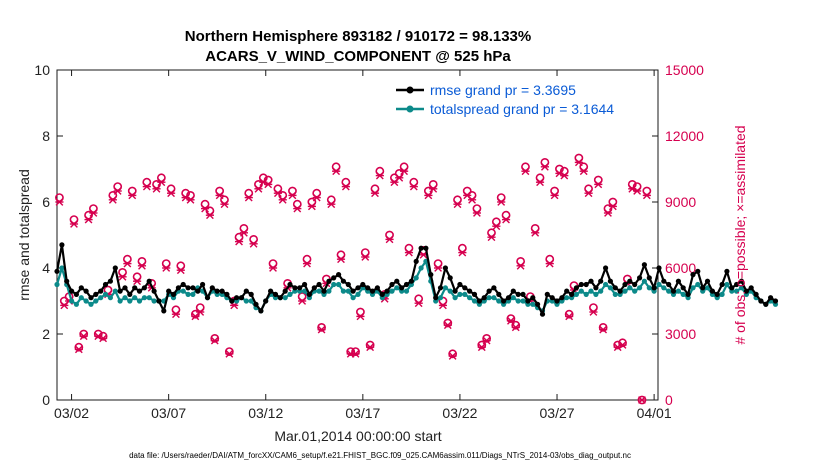  I want to click on legend-rmse-label: rmse grand pr = 3.3695, so click(503, 90).